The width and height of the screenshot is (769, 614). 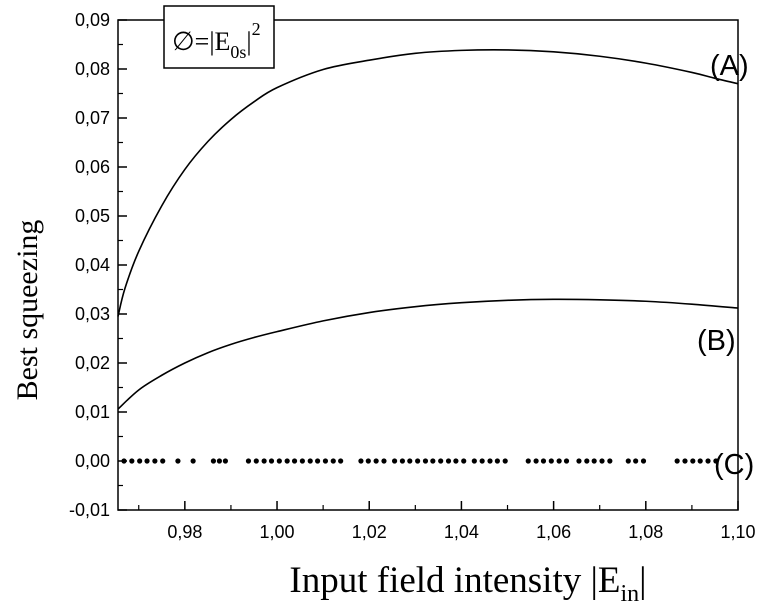 What do you see at coordinates (183, 41) in the screenshot?
I see `legend-symbol: ∅` at bounding box center [183, 41].